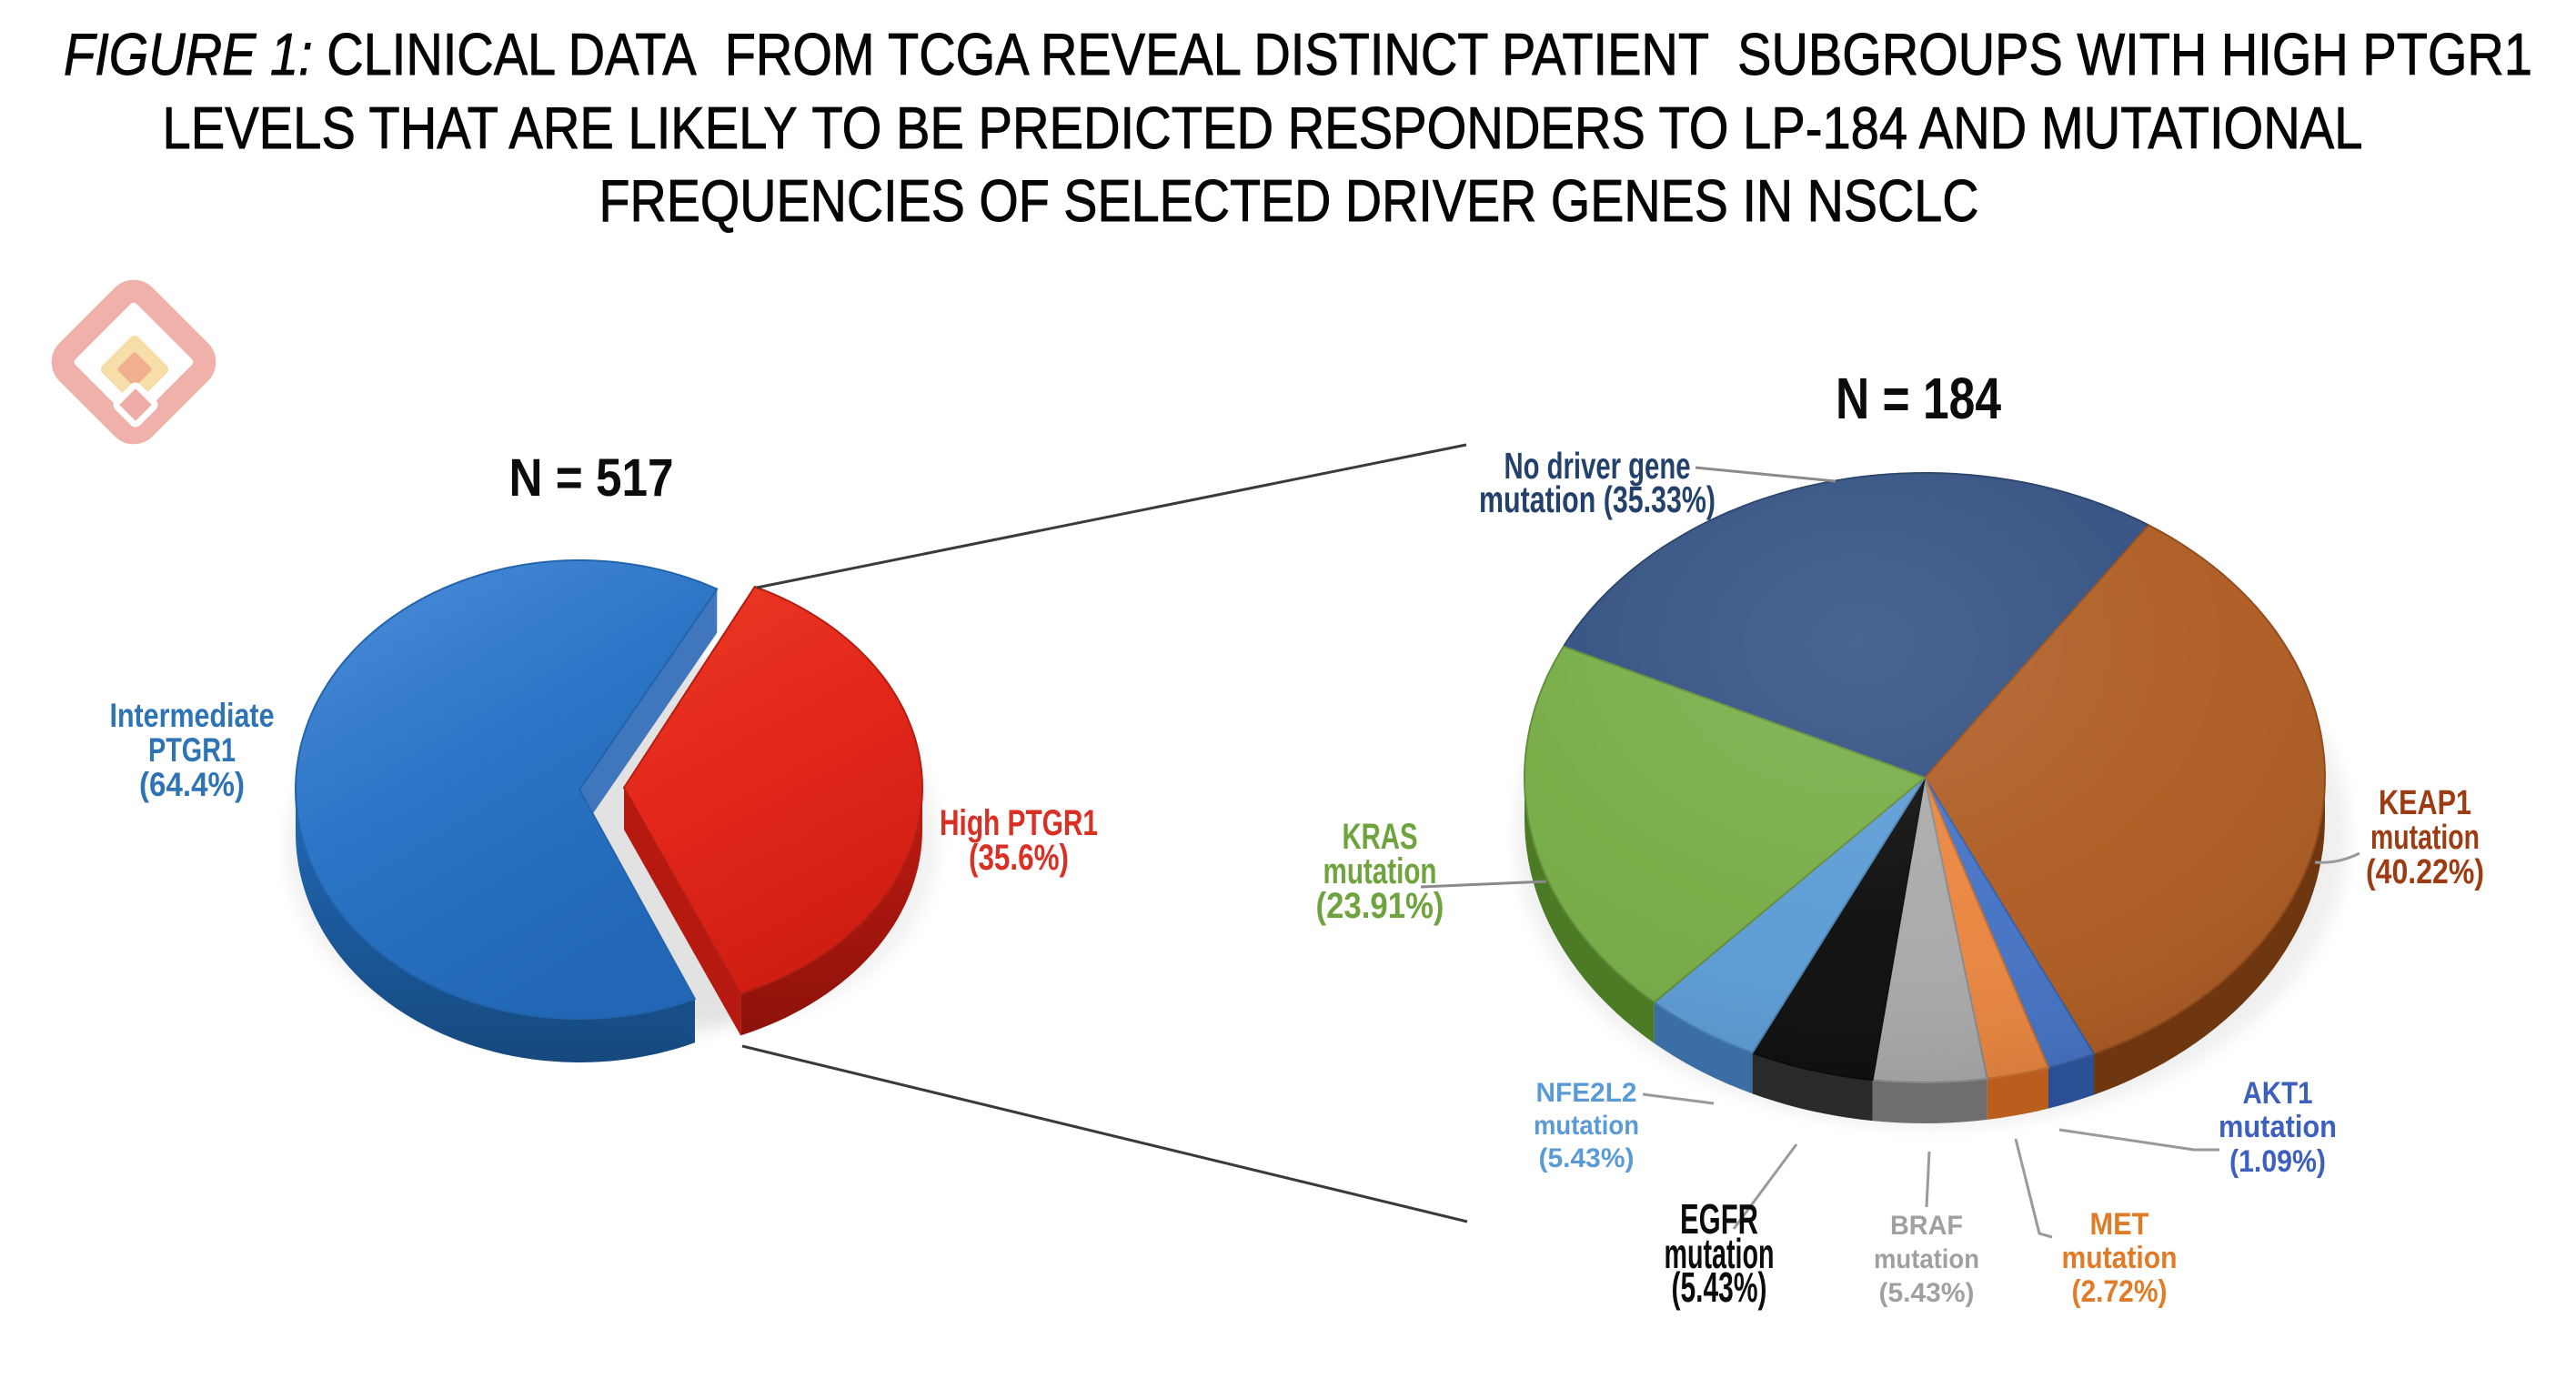  What do you see at coordinates (2277, 1161) in the screenshot?
I see `svg-text: (1.09%)` at bounding box center [2277, 1161].